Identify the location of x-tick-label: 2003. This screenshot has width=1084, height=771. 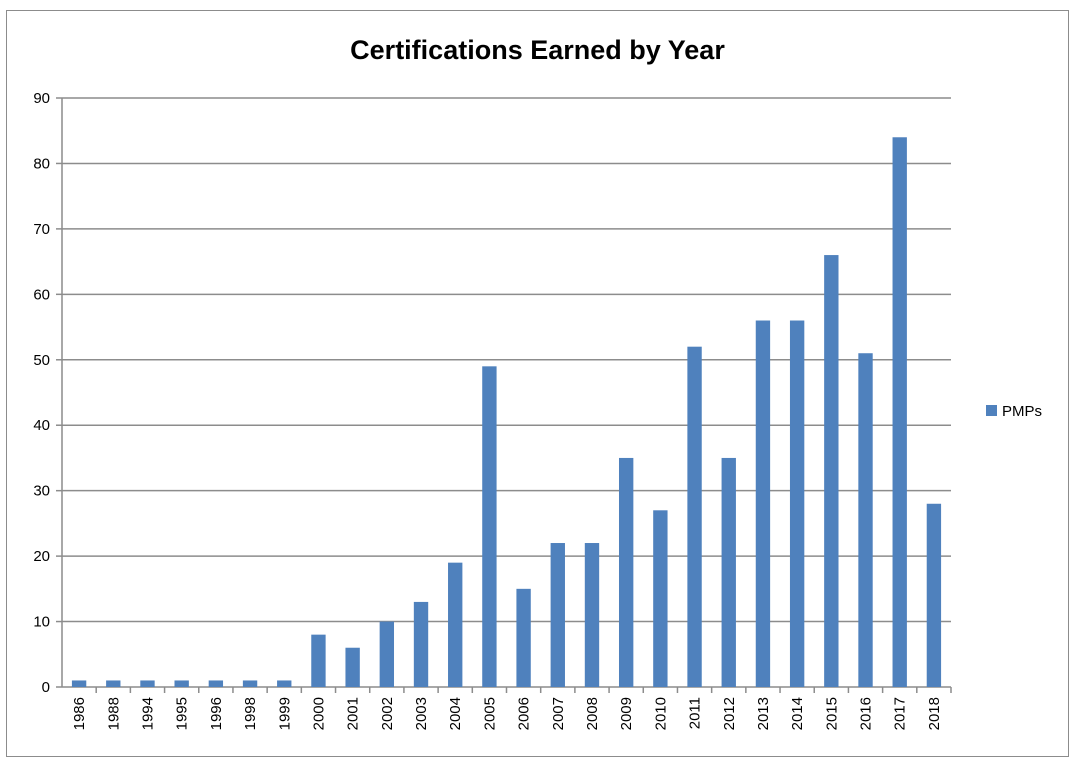
(421, 713).